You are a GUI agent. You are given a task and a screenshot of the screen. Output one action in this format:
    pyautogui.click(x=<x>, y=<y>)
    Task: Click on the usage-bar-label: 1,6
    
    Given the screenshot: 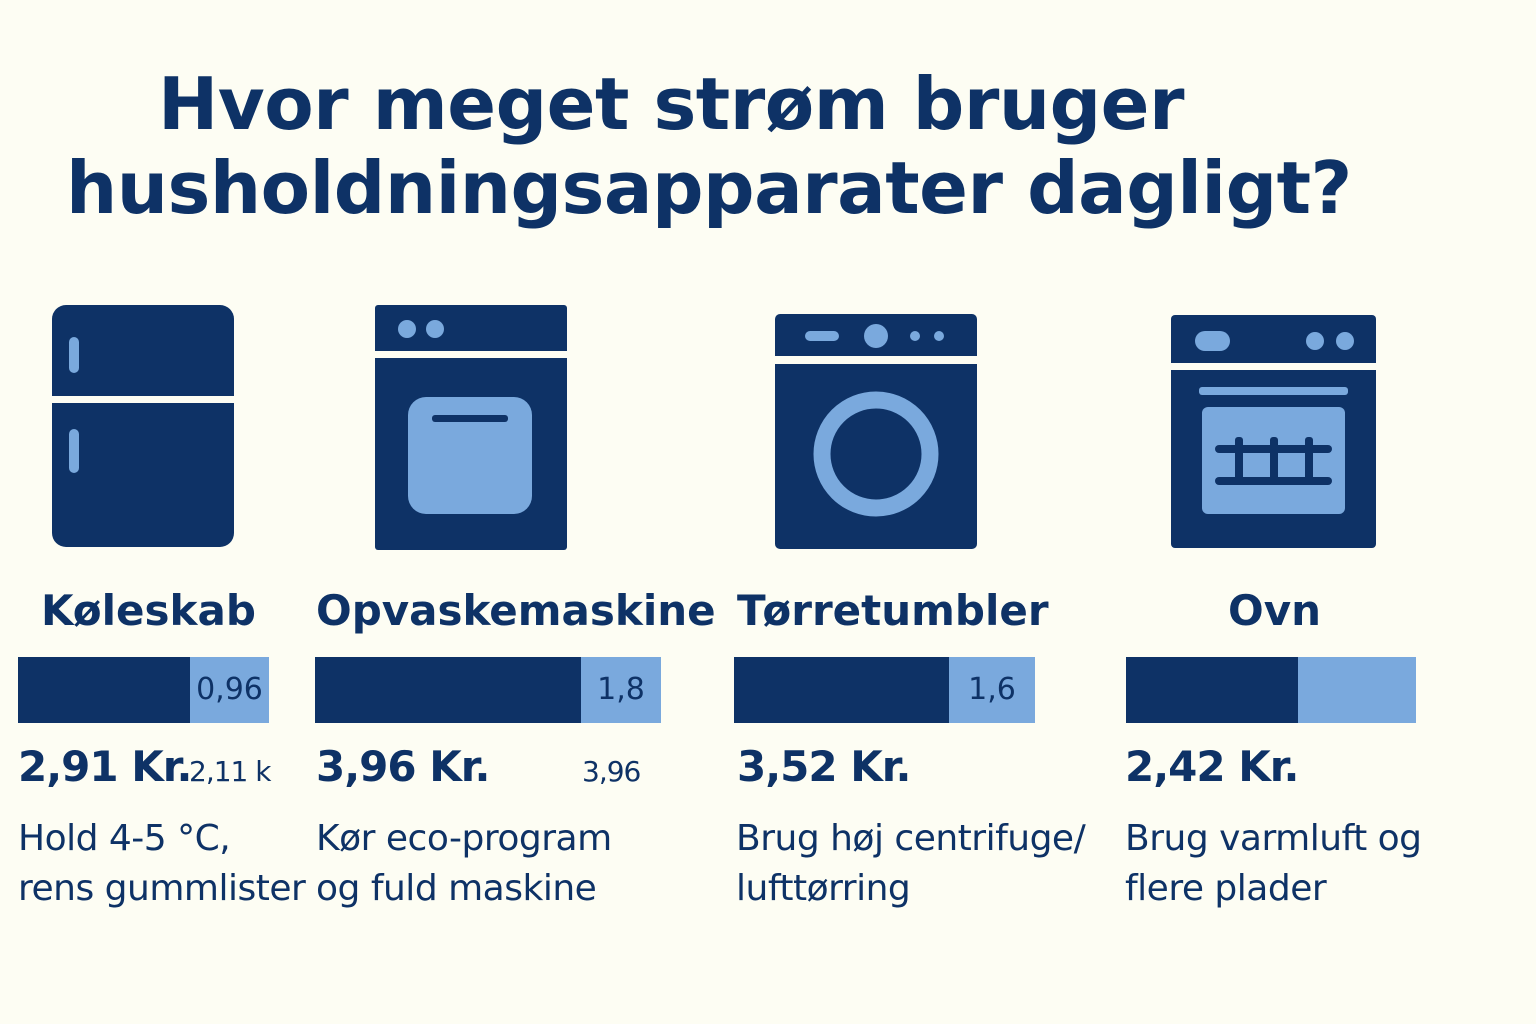 What is the action you would take?
    pyautogui.click(x=992, y=690)
    